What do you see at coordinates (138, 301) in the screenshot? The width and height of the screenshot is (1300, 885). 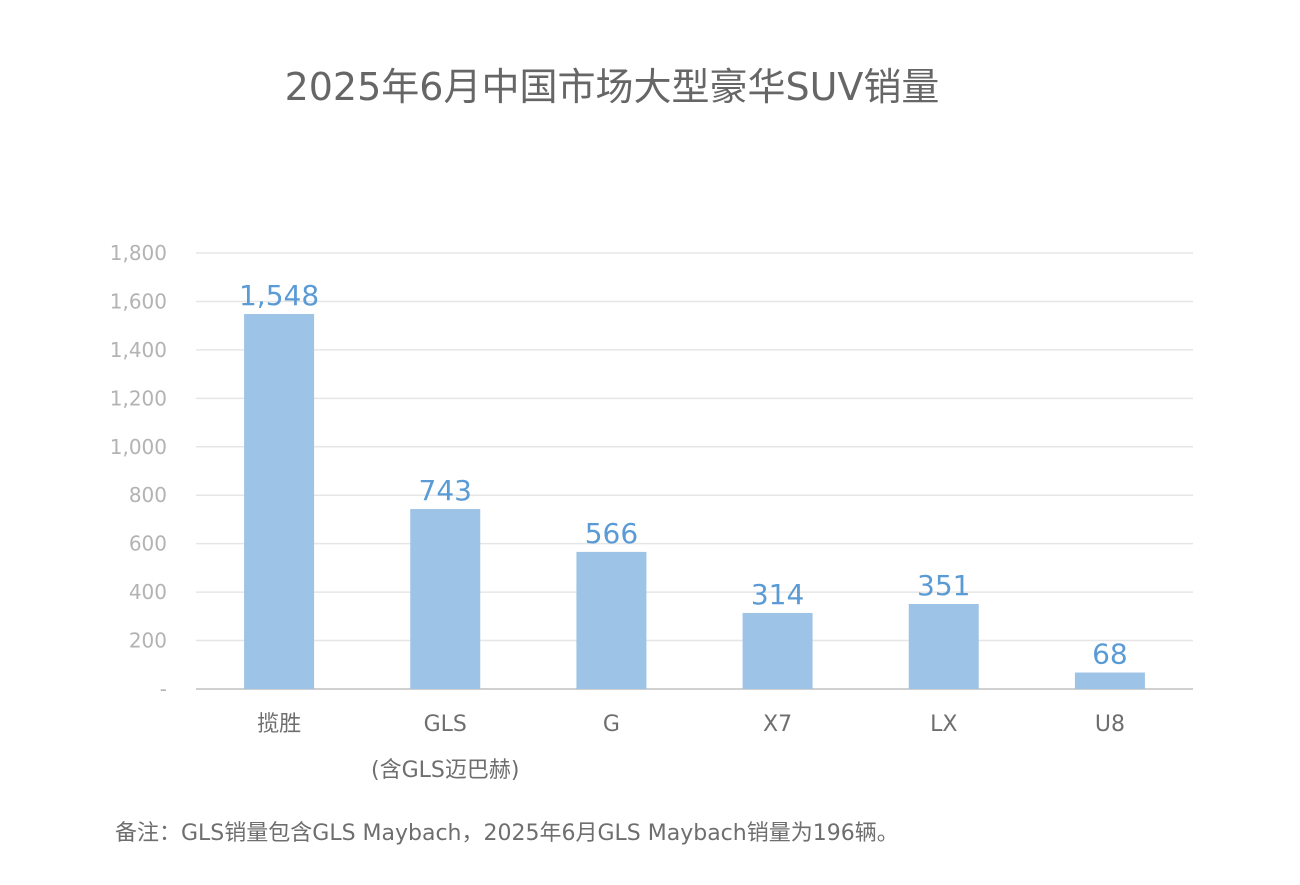 I see `y-tick-label: 1,600` at bounding box center [138, 301].